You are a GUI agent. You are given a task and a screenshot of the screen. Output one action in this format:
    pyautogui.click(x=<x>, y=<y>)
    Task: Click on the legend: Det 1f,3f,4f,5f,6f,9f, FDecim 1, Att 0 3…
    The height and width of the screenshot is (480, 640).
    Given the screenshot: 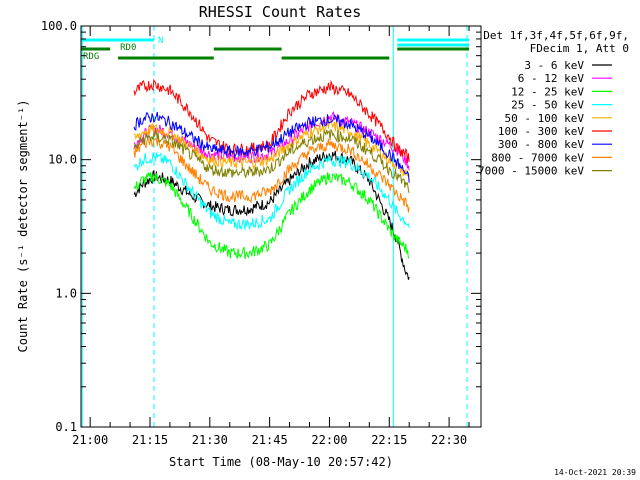 What is the action you would take?
    pyautogui.click(x=553, y=103)
    